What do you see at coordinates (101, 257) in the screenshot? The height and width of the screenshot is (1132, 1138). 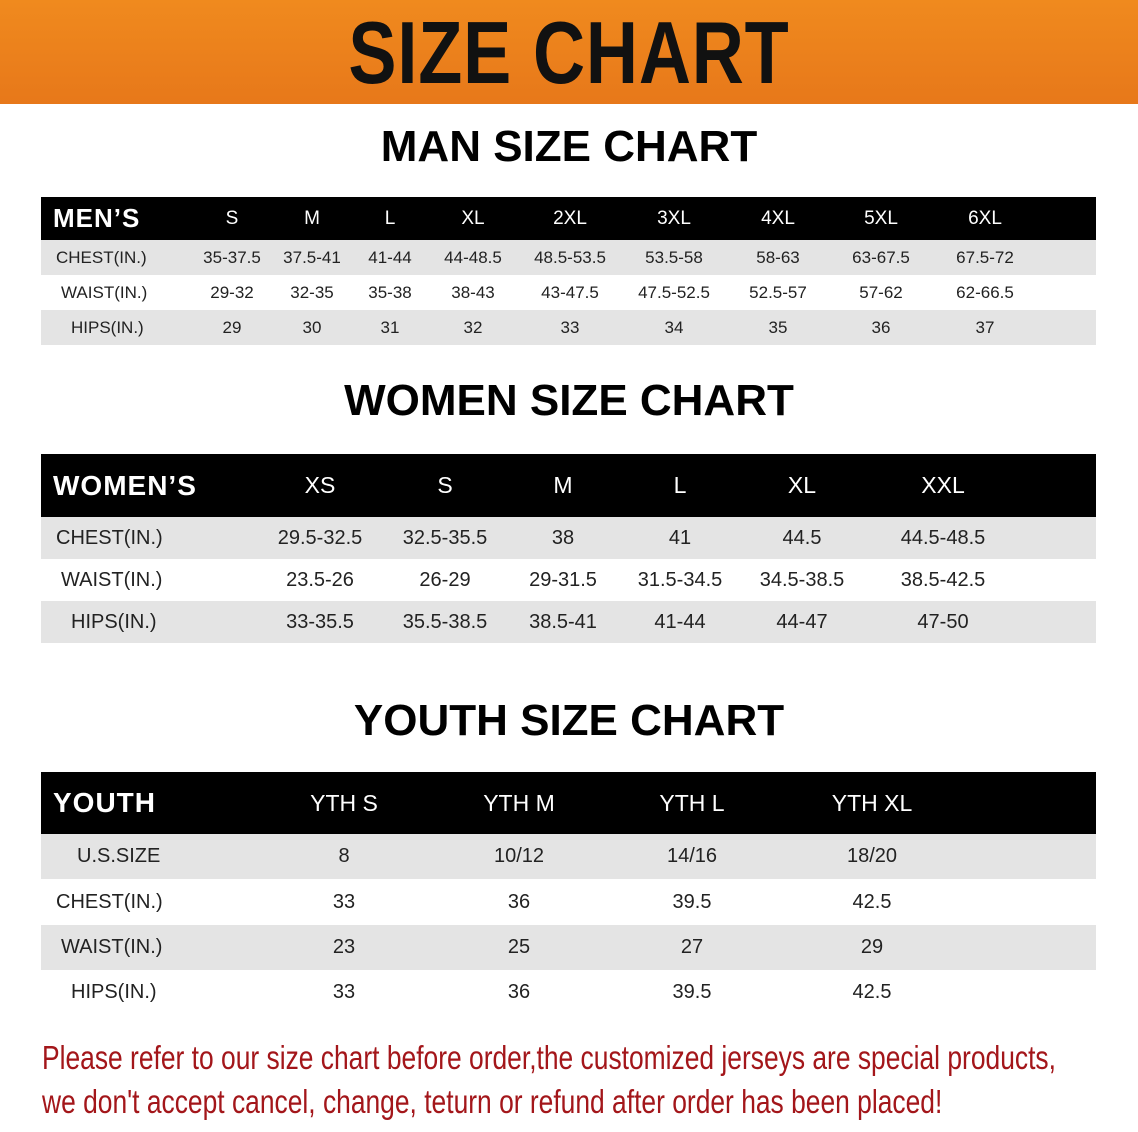 I see `row-label: CHEST(IN.)` at bounding box center [101, 257].